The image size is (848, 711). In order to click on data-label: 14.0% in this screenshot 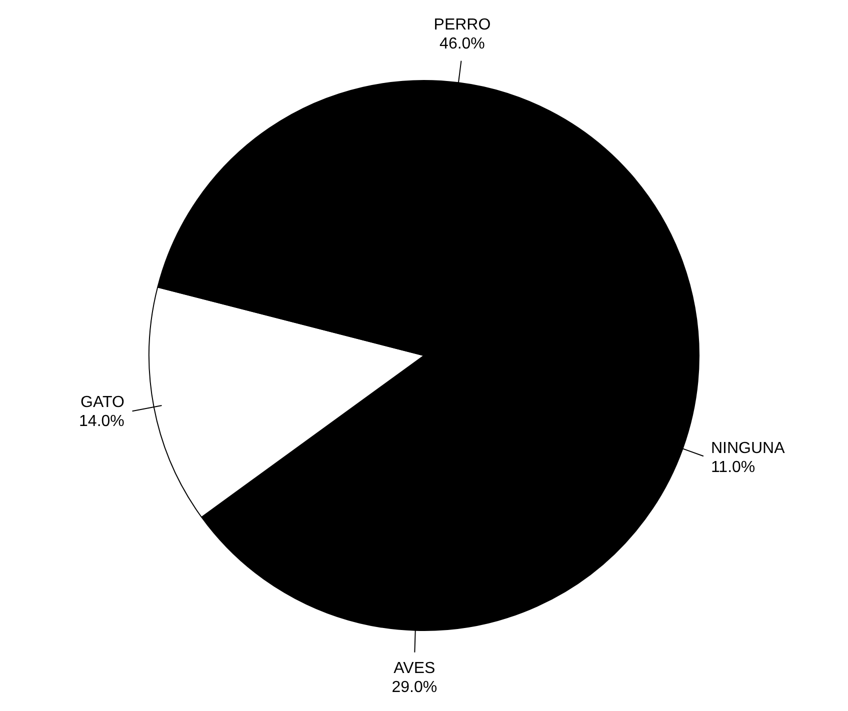, I will do `click(101, 421)`.